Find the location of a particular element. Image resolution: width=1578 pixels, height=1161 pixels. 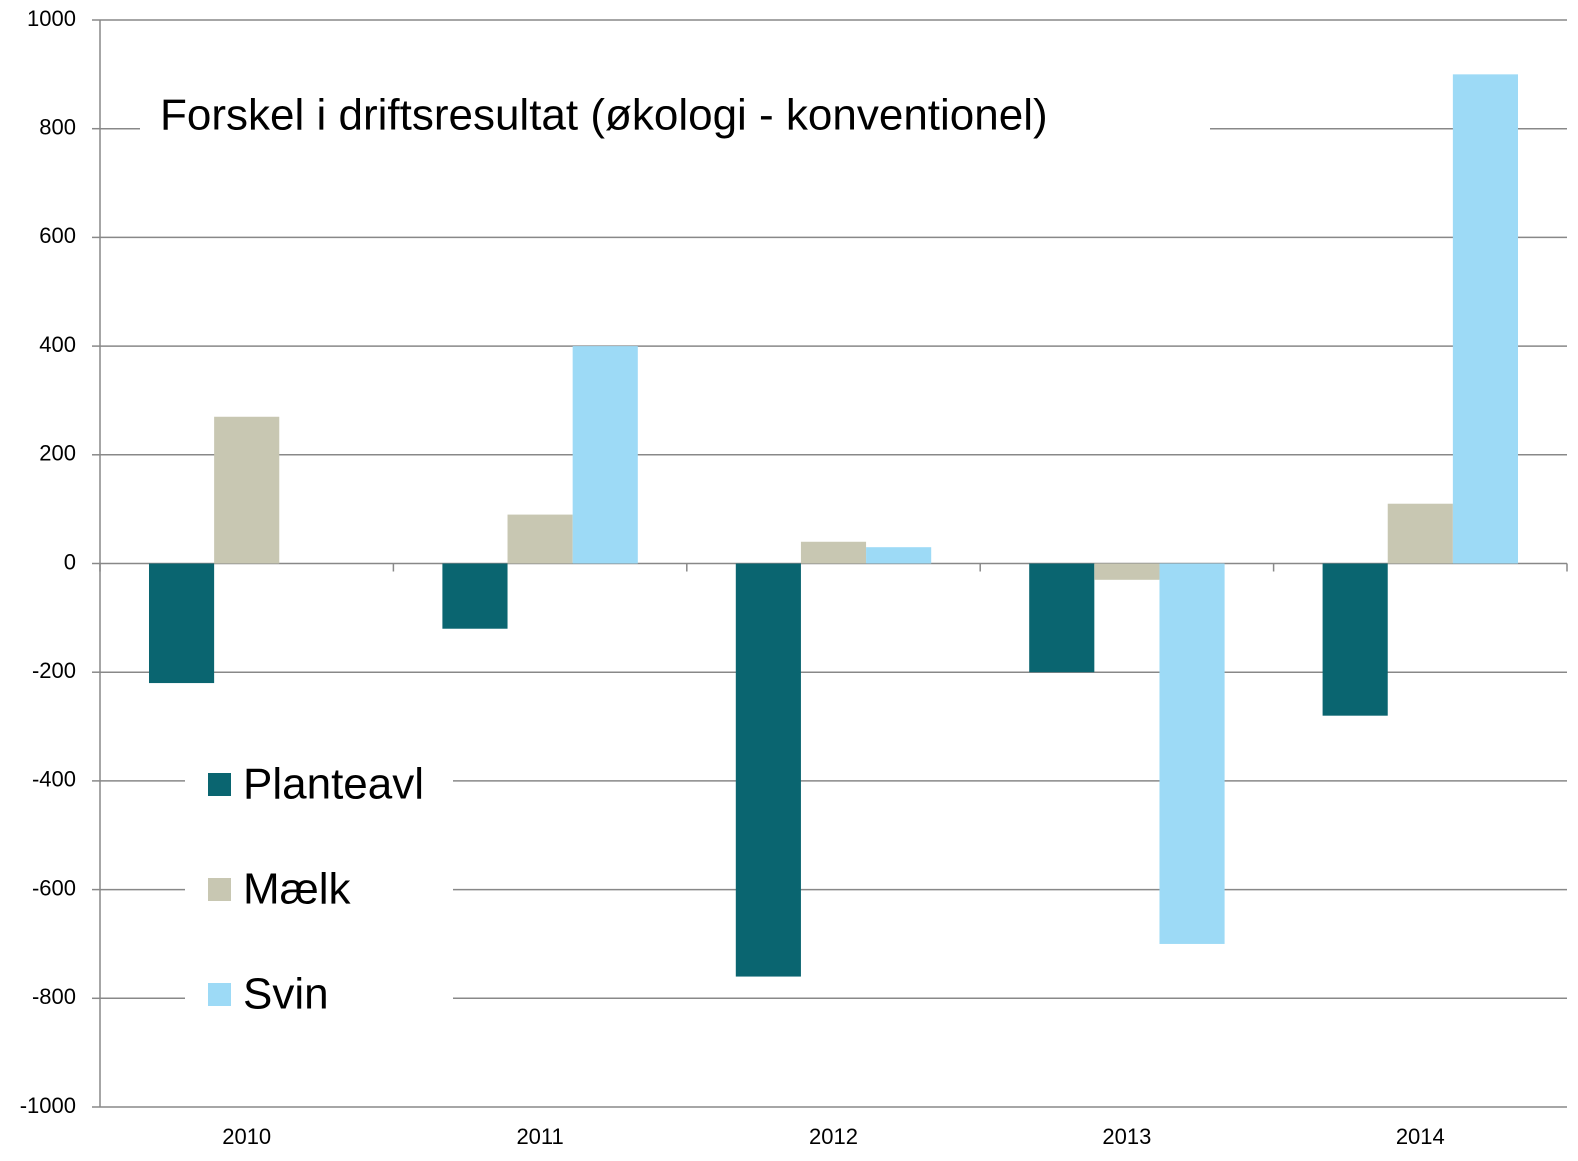

y-tick-label: 800 is located at coordinates (57, 127).